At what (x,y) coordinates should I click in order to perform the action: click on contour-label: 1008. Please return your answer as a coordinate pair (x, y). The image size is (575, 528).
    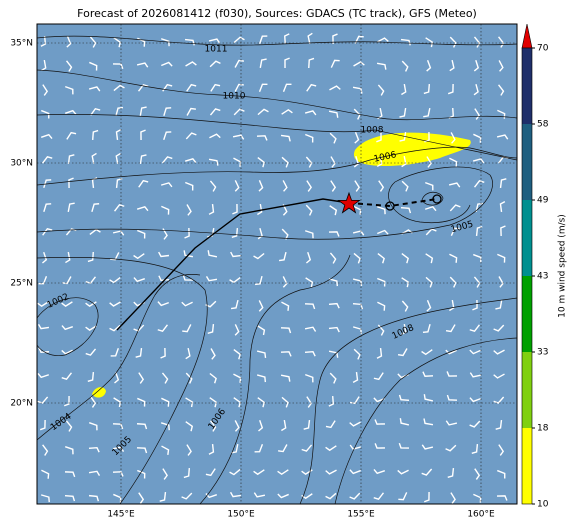
    Looking at the image, I should click on (372, 131).